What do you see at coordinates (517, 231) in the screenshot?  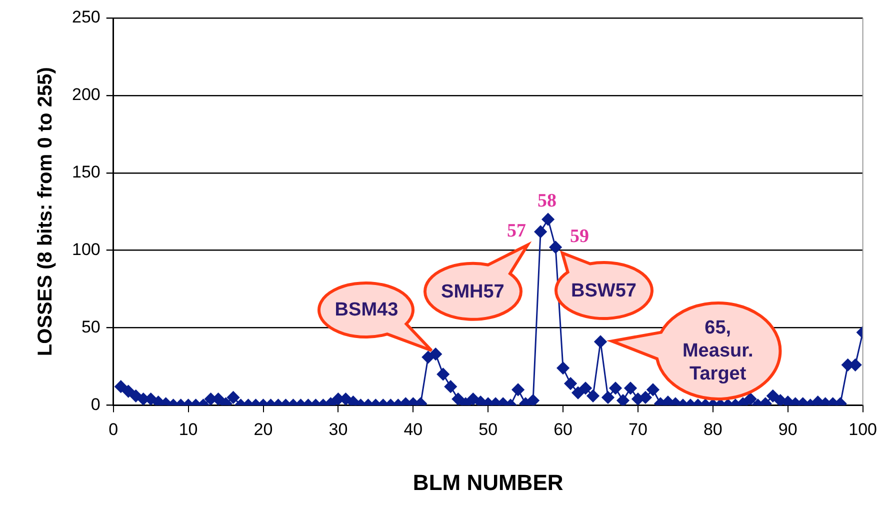 I see `annotation: 57` at bounding box center [517, 231].